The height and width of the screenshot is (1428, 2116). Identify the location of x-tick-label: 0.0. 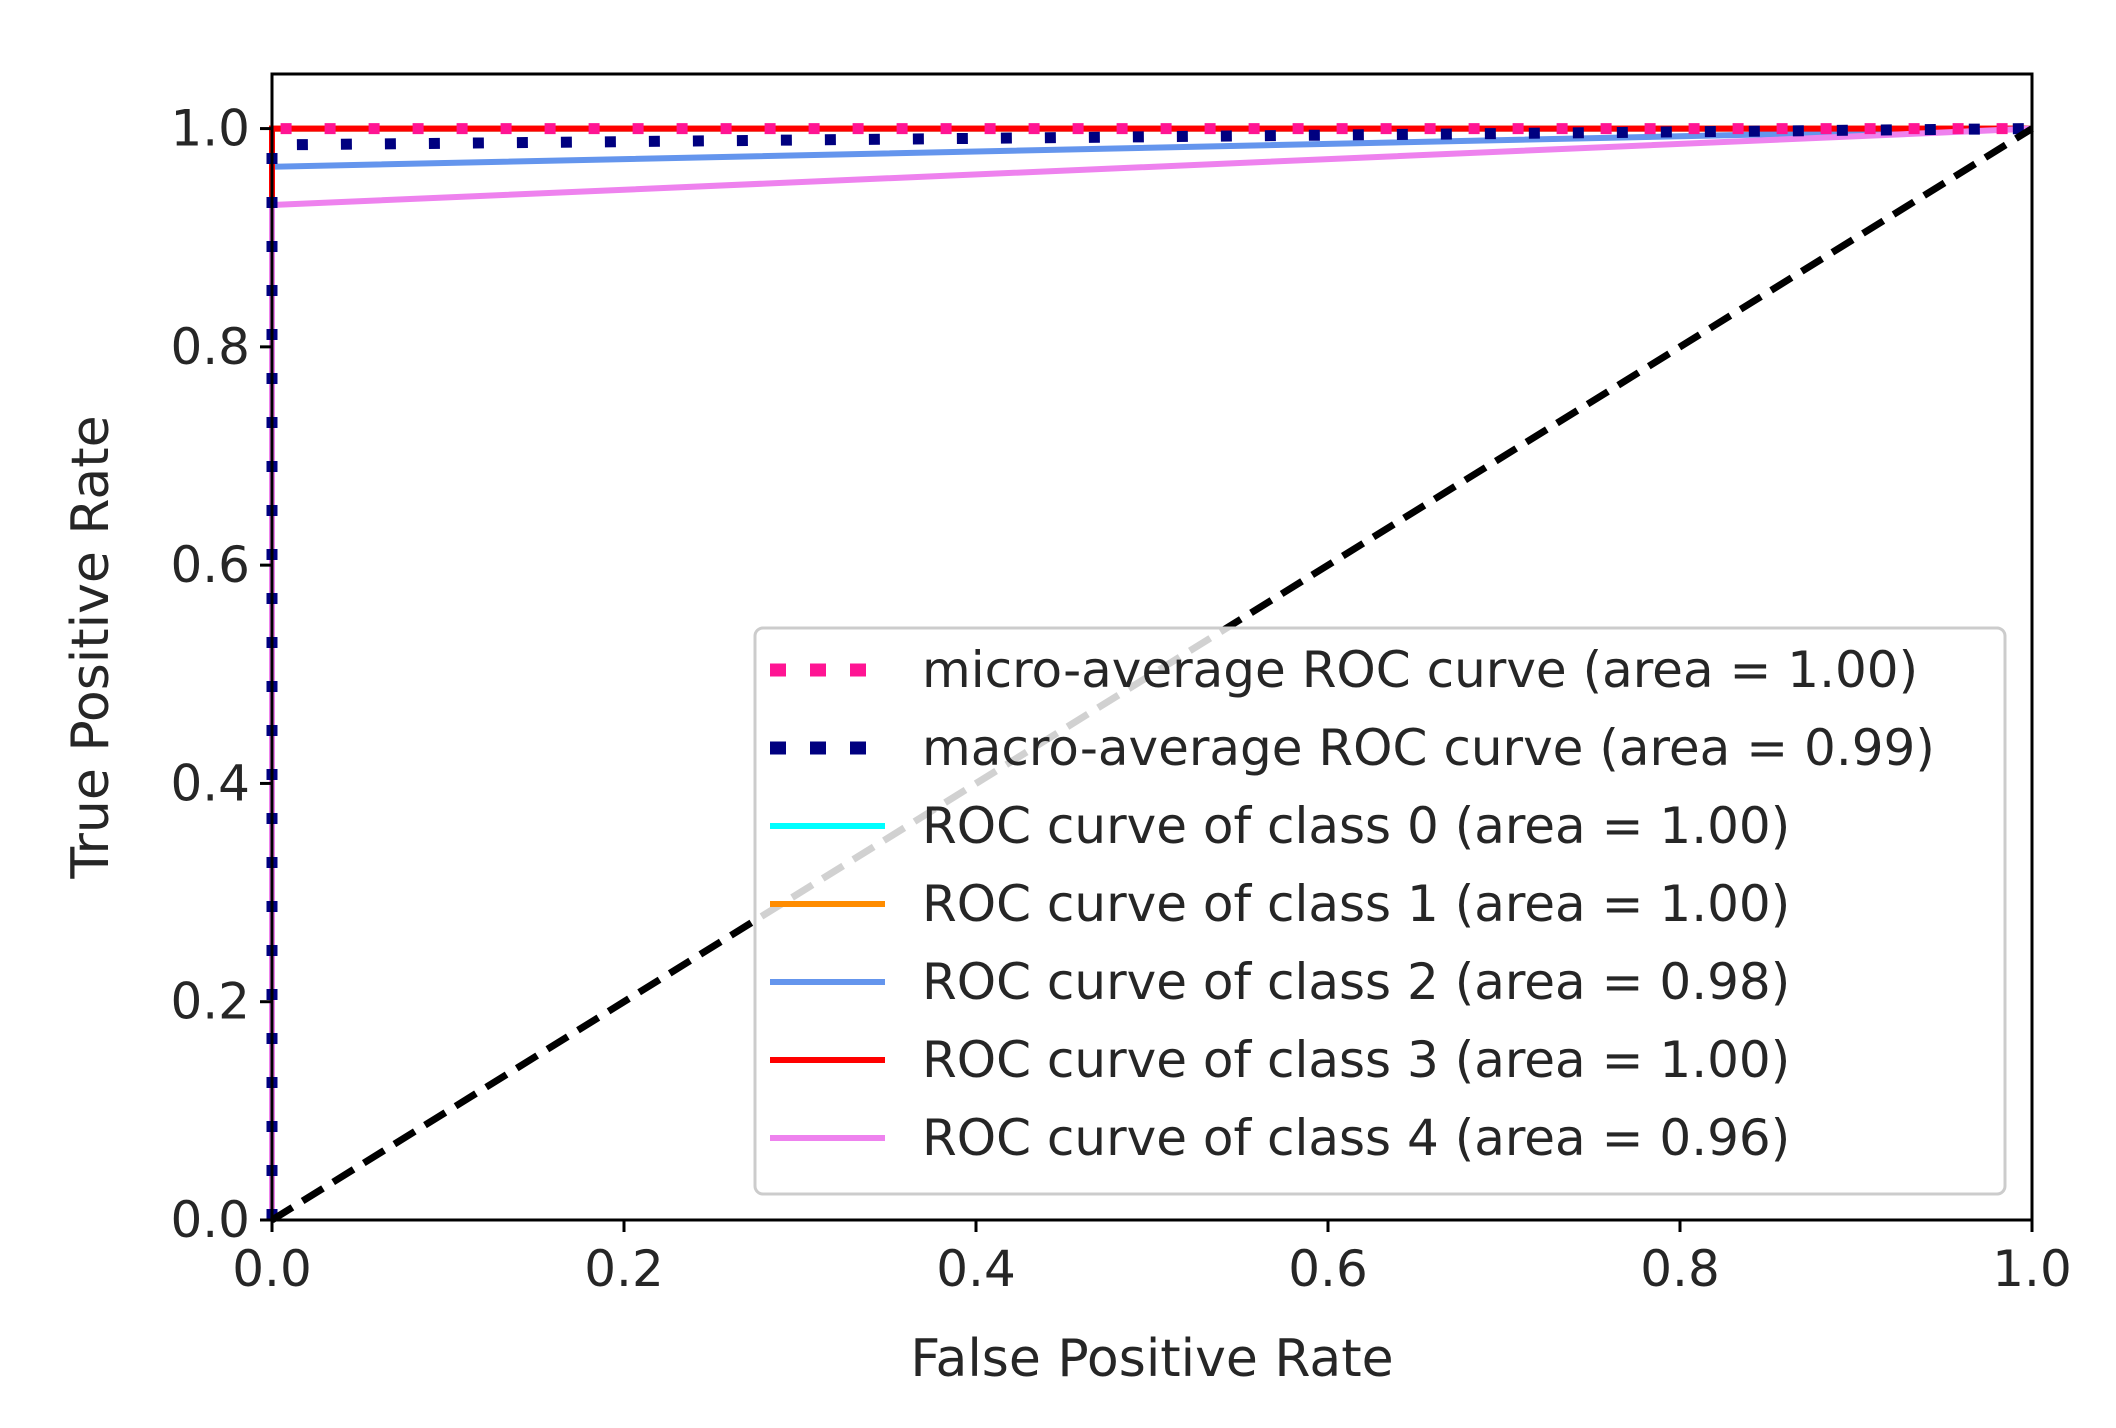
(272, 1269).